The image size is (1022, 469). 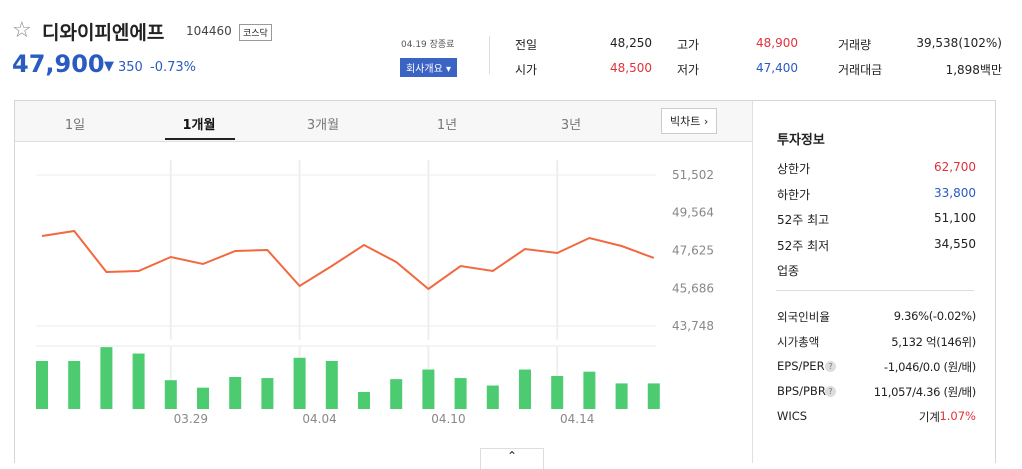 I want to click on quote-label: 전일, so click(x=526, y=45).